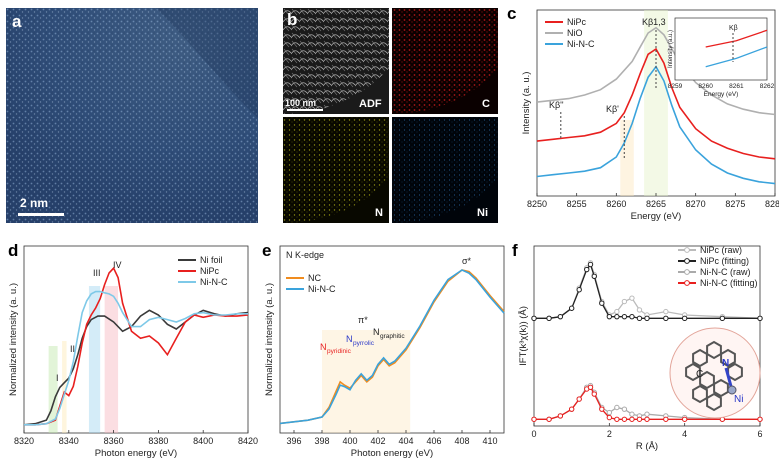 This screenshot has width=779, height=462. What do you see at coordinates (158, 441) in the screenshot?
I see `x-tick-label: 8380` at bounding box center [158, 441].